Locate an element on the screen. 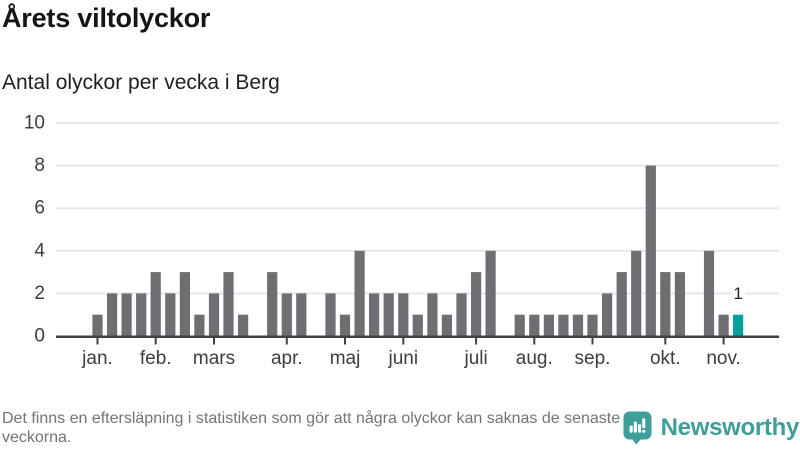 This screenshot has height=450, width=800. newsworthy-logo: Newsworthy is located at coordinates (711, 428).